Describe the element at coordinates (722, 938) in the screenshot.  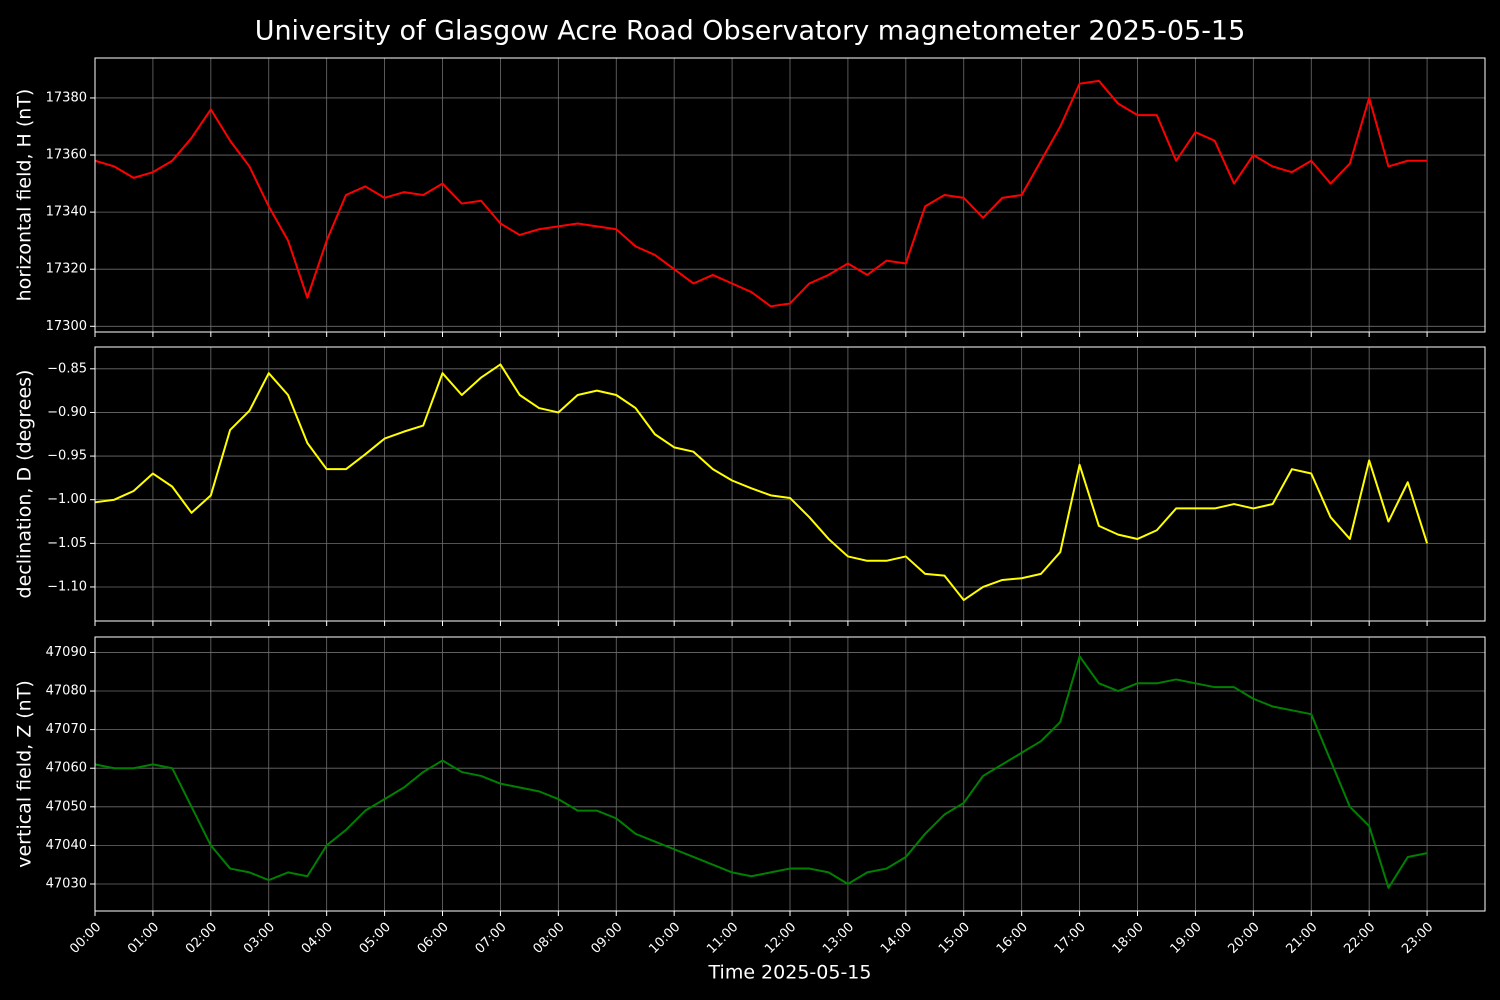
I see `x-tick-label: 11:00` at that location.